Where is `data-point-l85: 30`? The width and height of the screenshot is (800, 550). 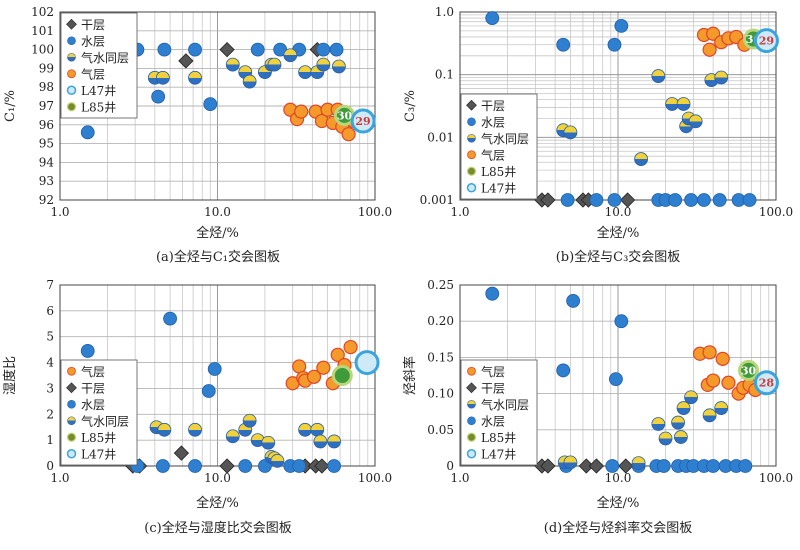 data-point-l85: 30 is located at coordinates (749, 370).